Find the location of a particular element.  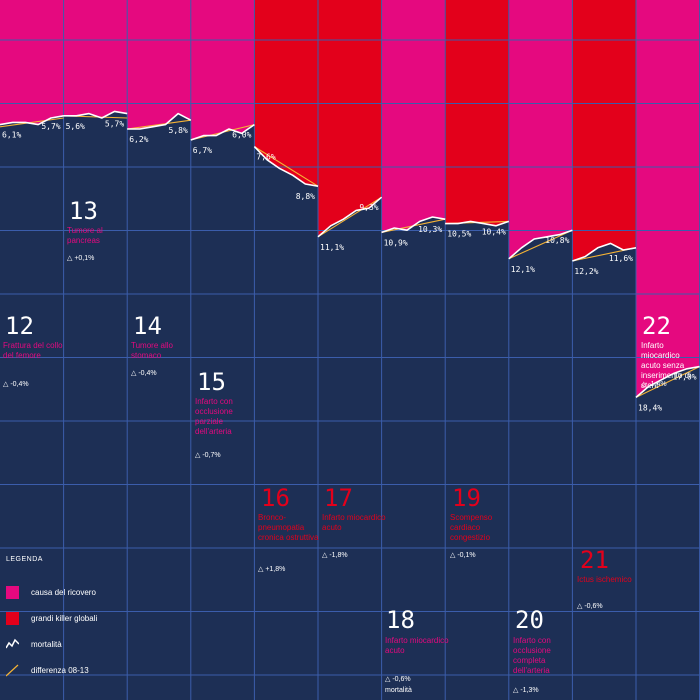

value-label-end-16: 8,8% is located at coordinates (305, 196).